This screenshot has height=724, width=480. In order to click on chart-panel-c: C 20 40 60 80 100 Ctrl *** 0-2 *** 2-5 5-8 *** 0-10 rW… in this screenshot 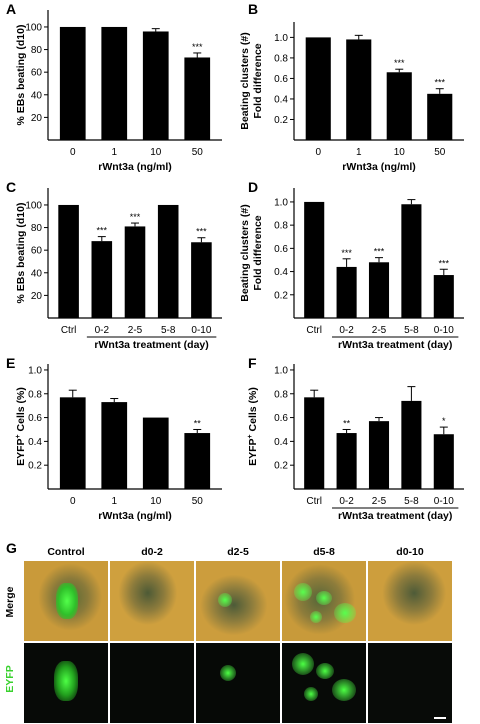, I will do `click(114, 265)`.